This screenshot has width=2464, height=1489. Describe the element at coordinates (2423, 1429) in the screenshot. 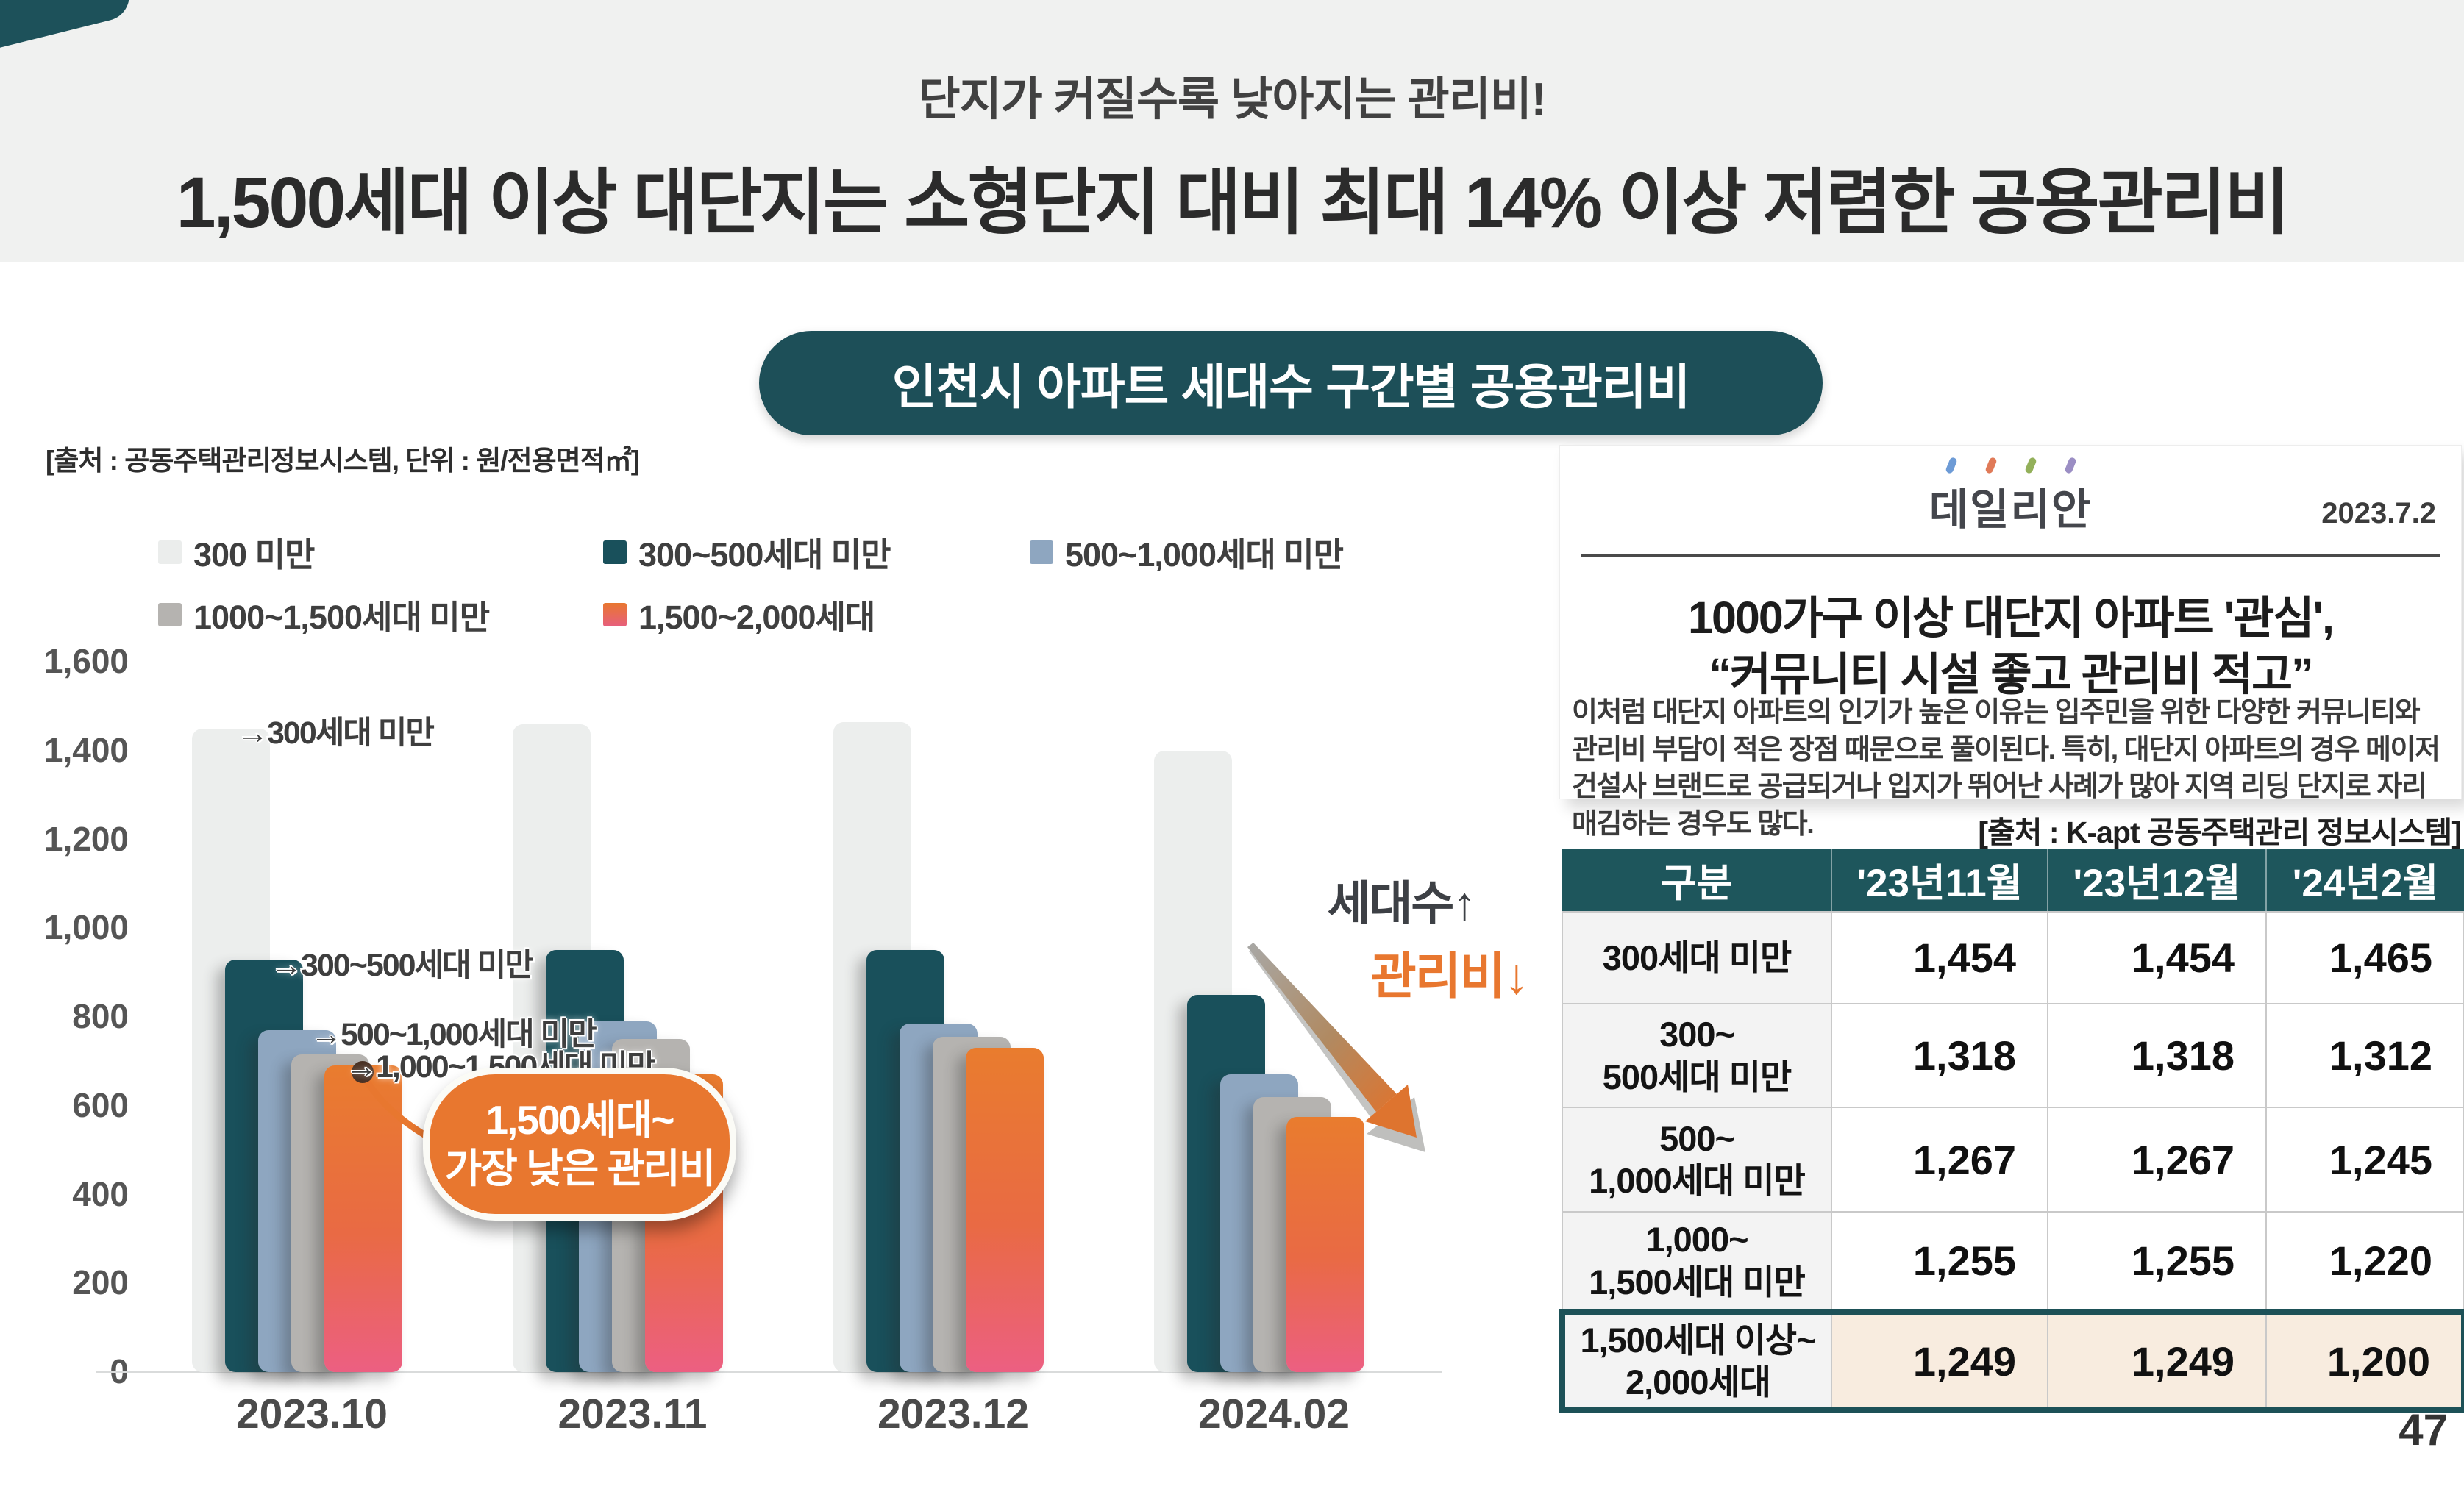

I see `page-number: 47` at that location.